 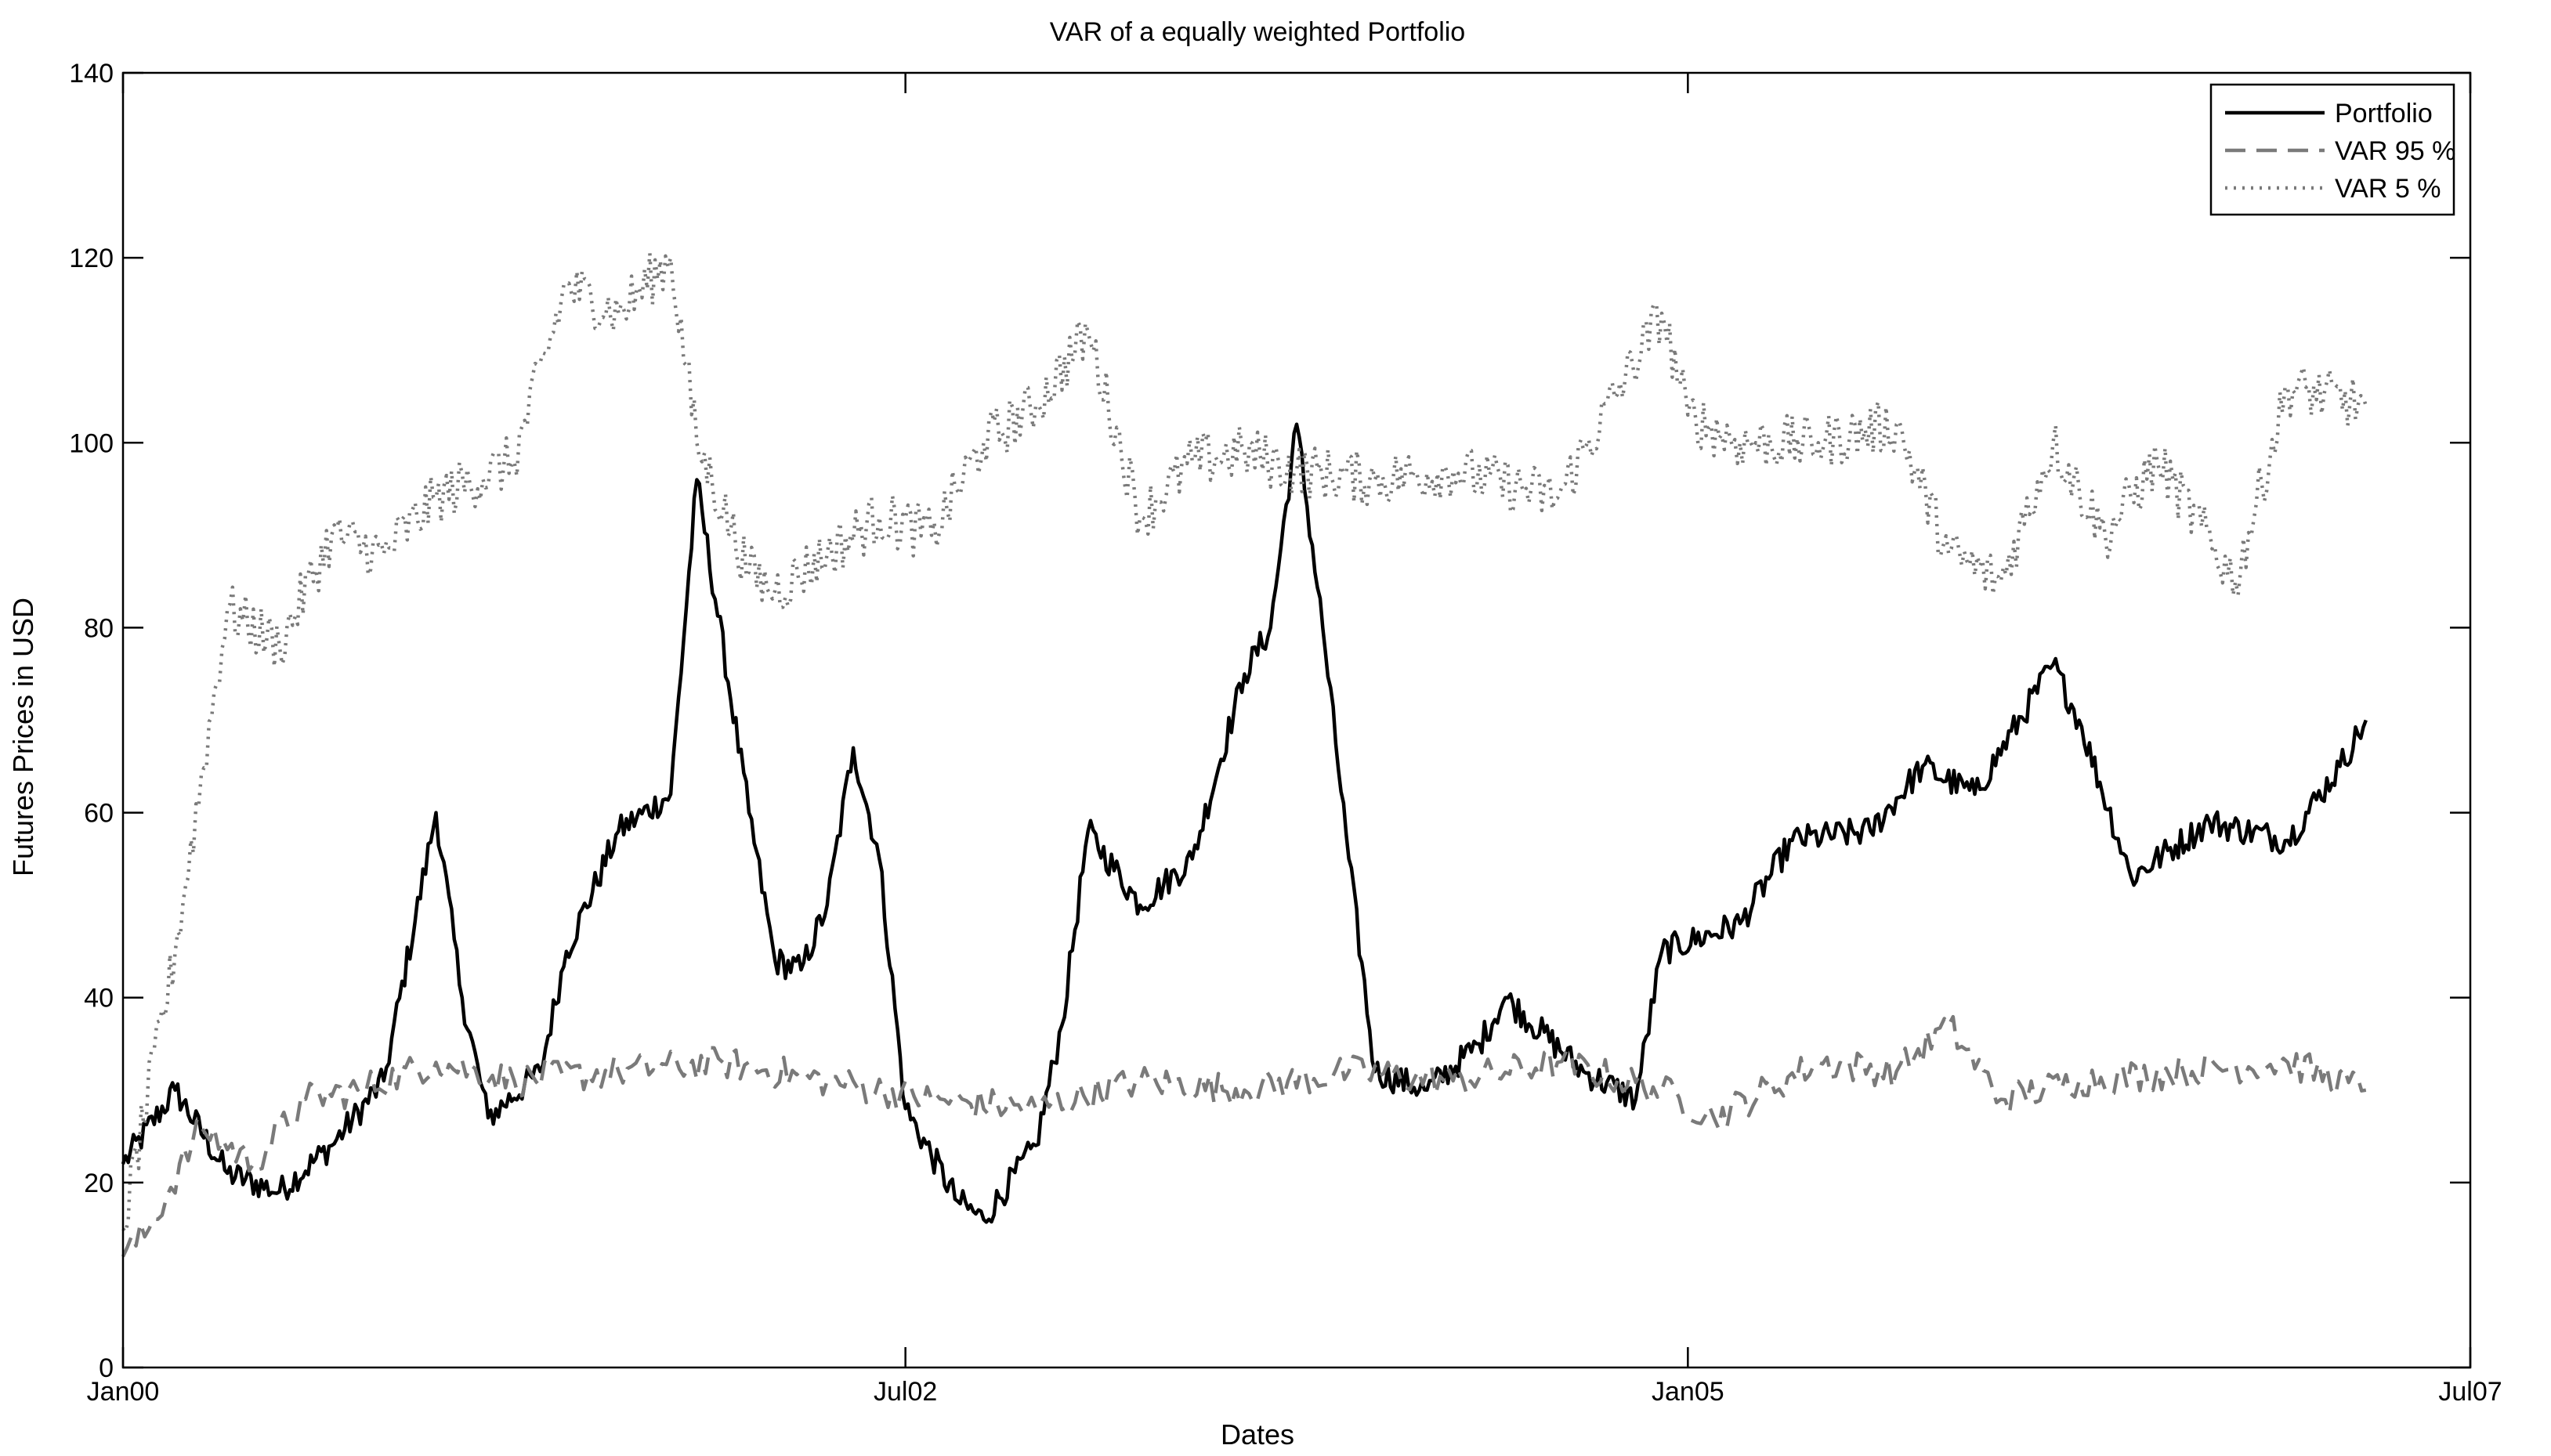 What do you see at coordinates (1257, 32) in the screenshot?
I see `chart-title: VAR of a equally weighted Portfolio` at bounding box center [1257, 32].